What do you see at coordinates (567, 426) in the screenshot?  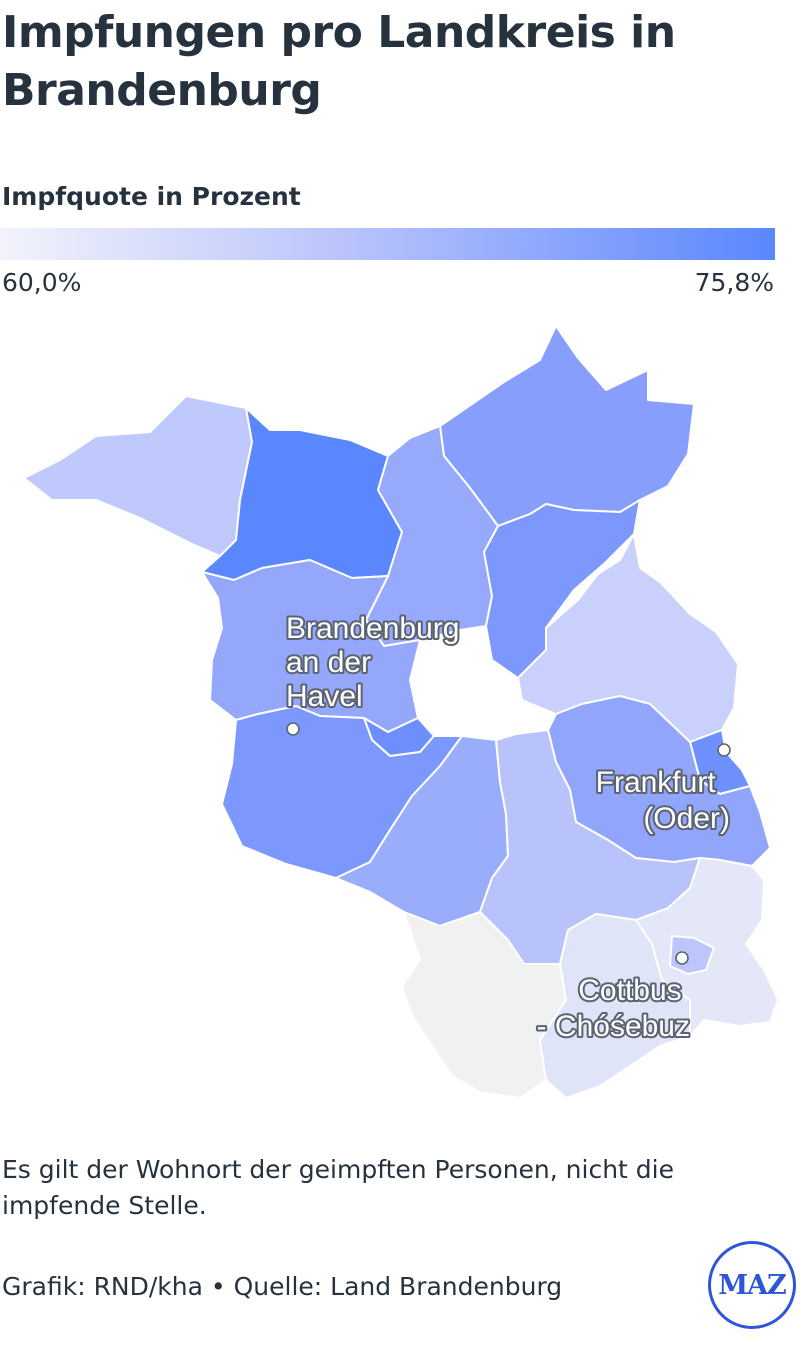 I see `district-uckermark` at bounding box center [567, 426].